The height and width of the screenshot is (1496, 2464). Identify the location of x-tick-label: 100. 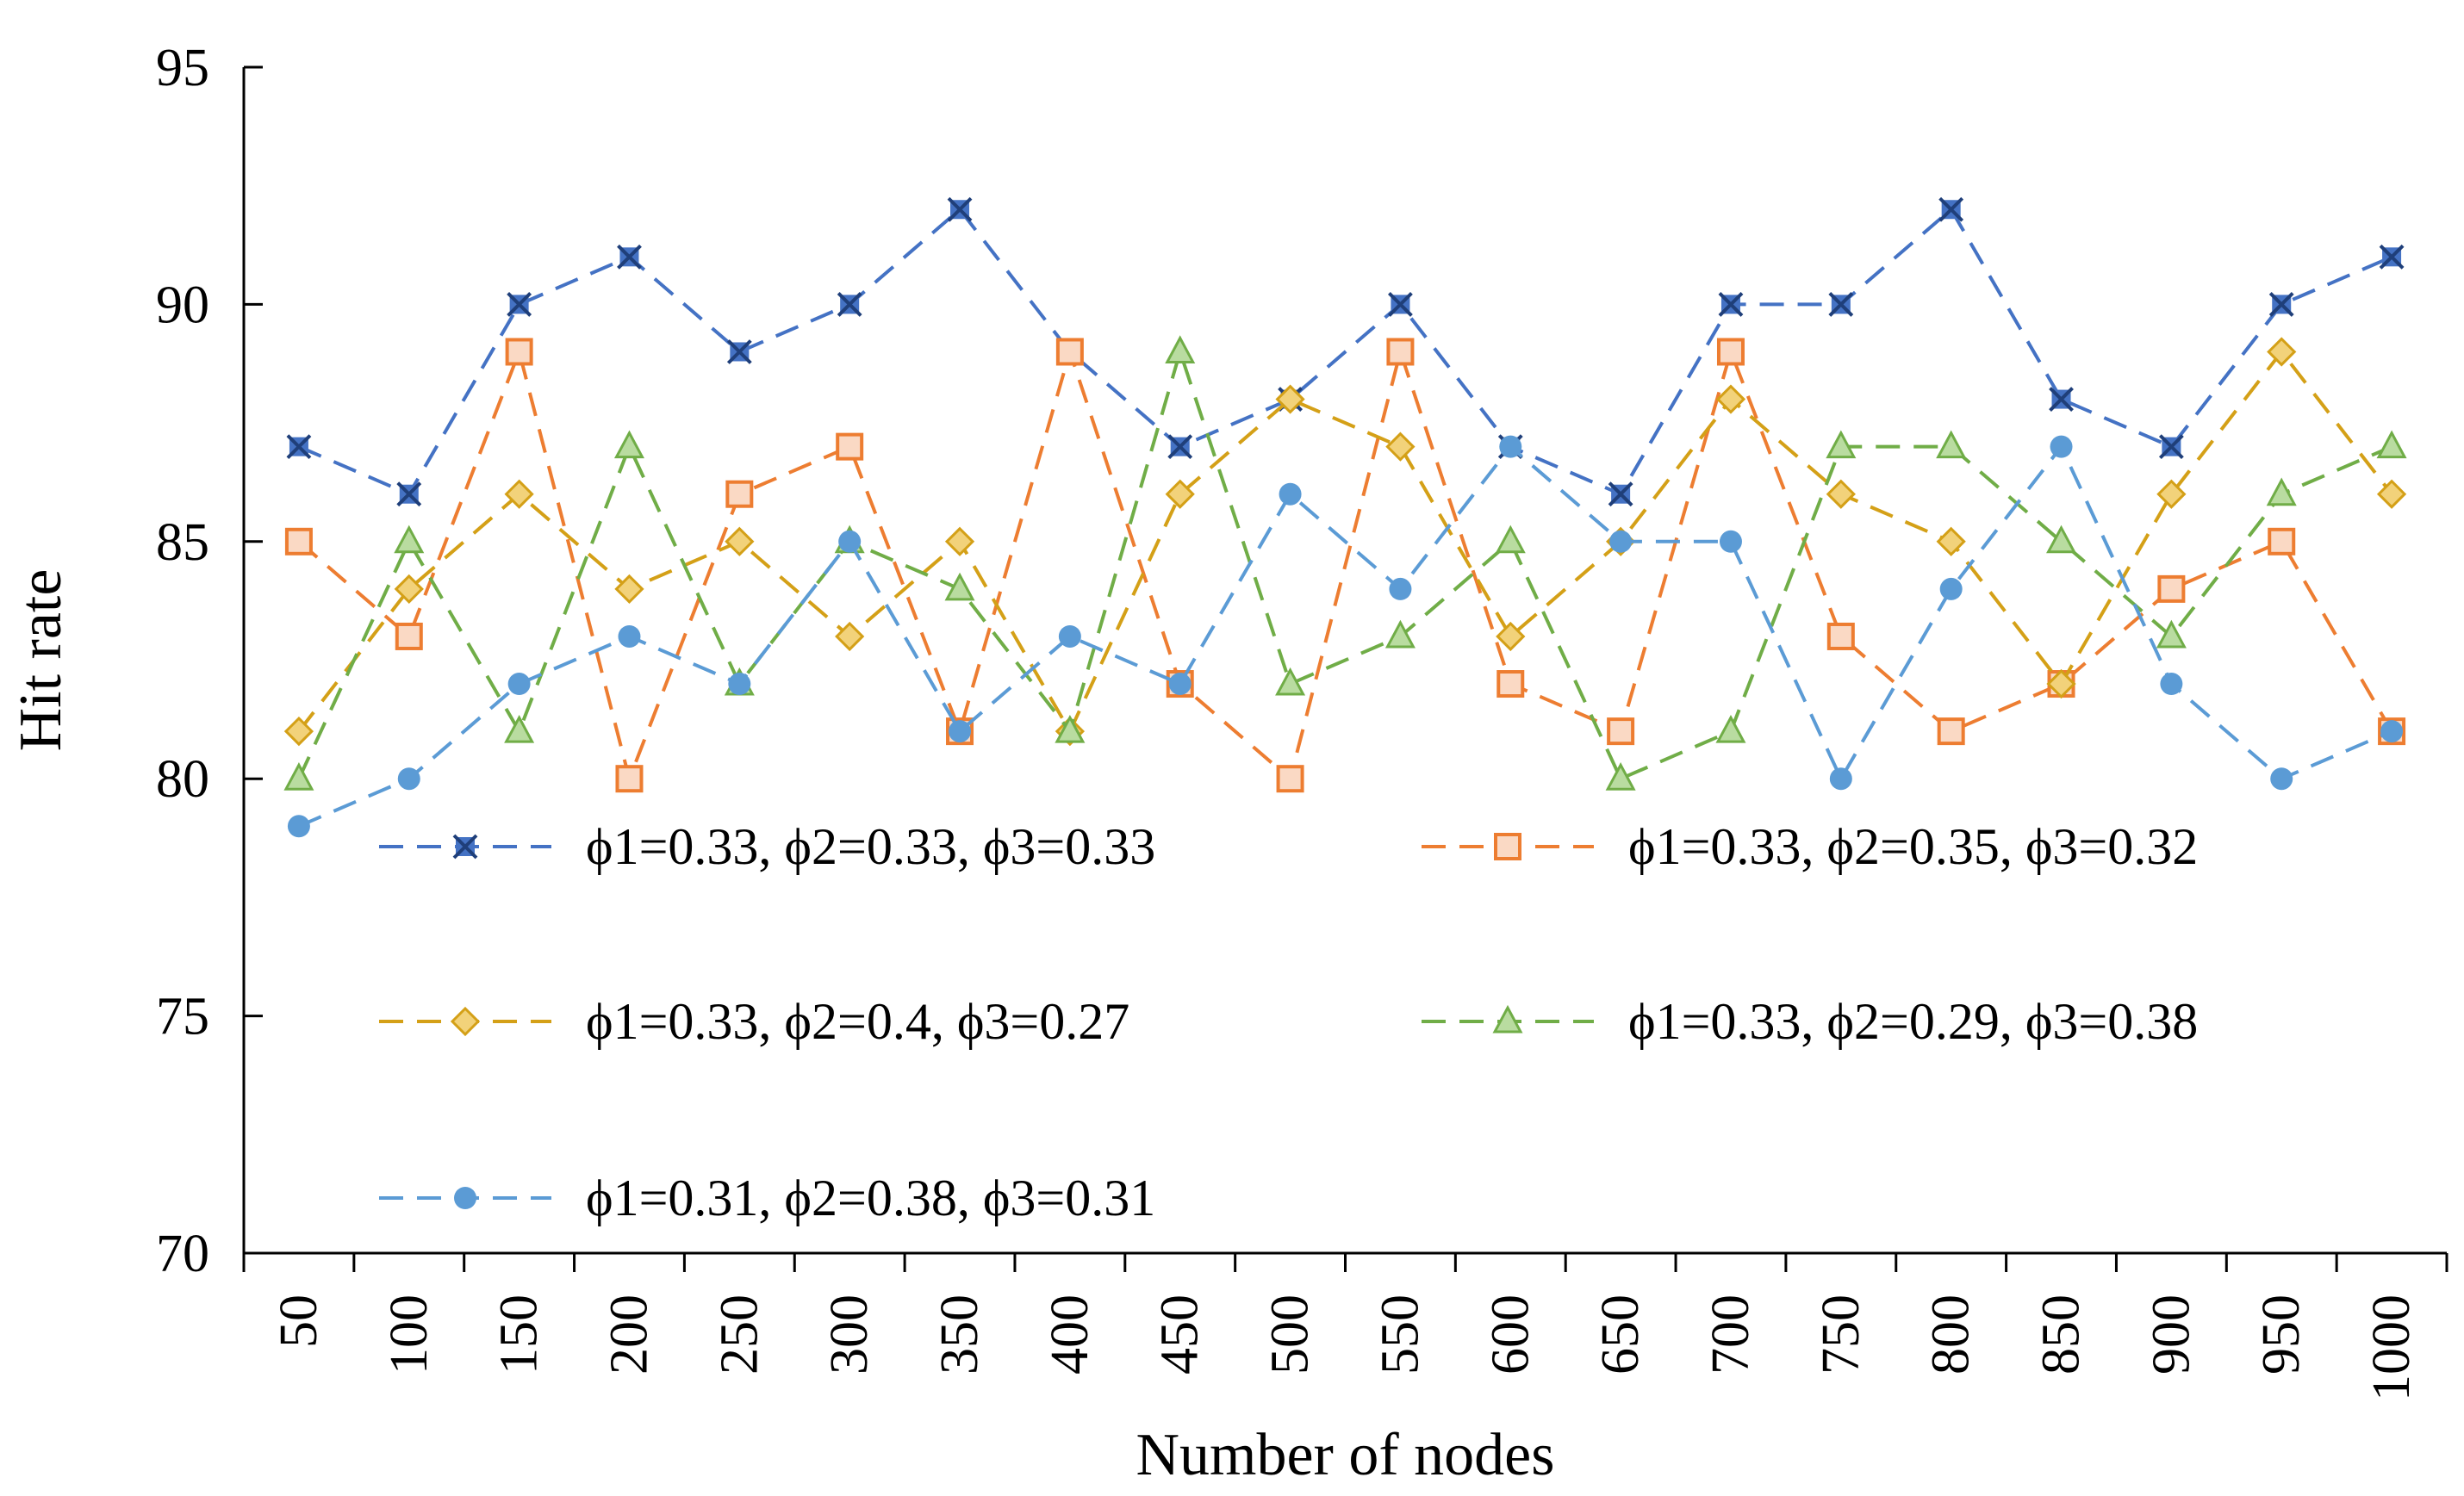
(410, 1334).